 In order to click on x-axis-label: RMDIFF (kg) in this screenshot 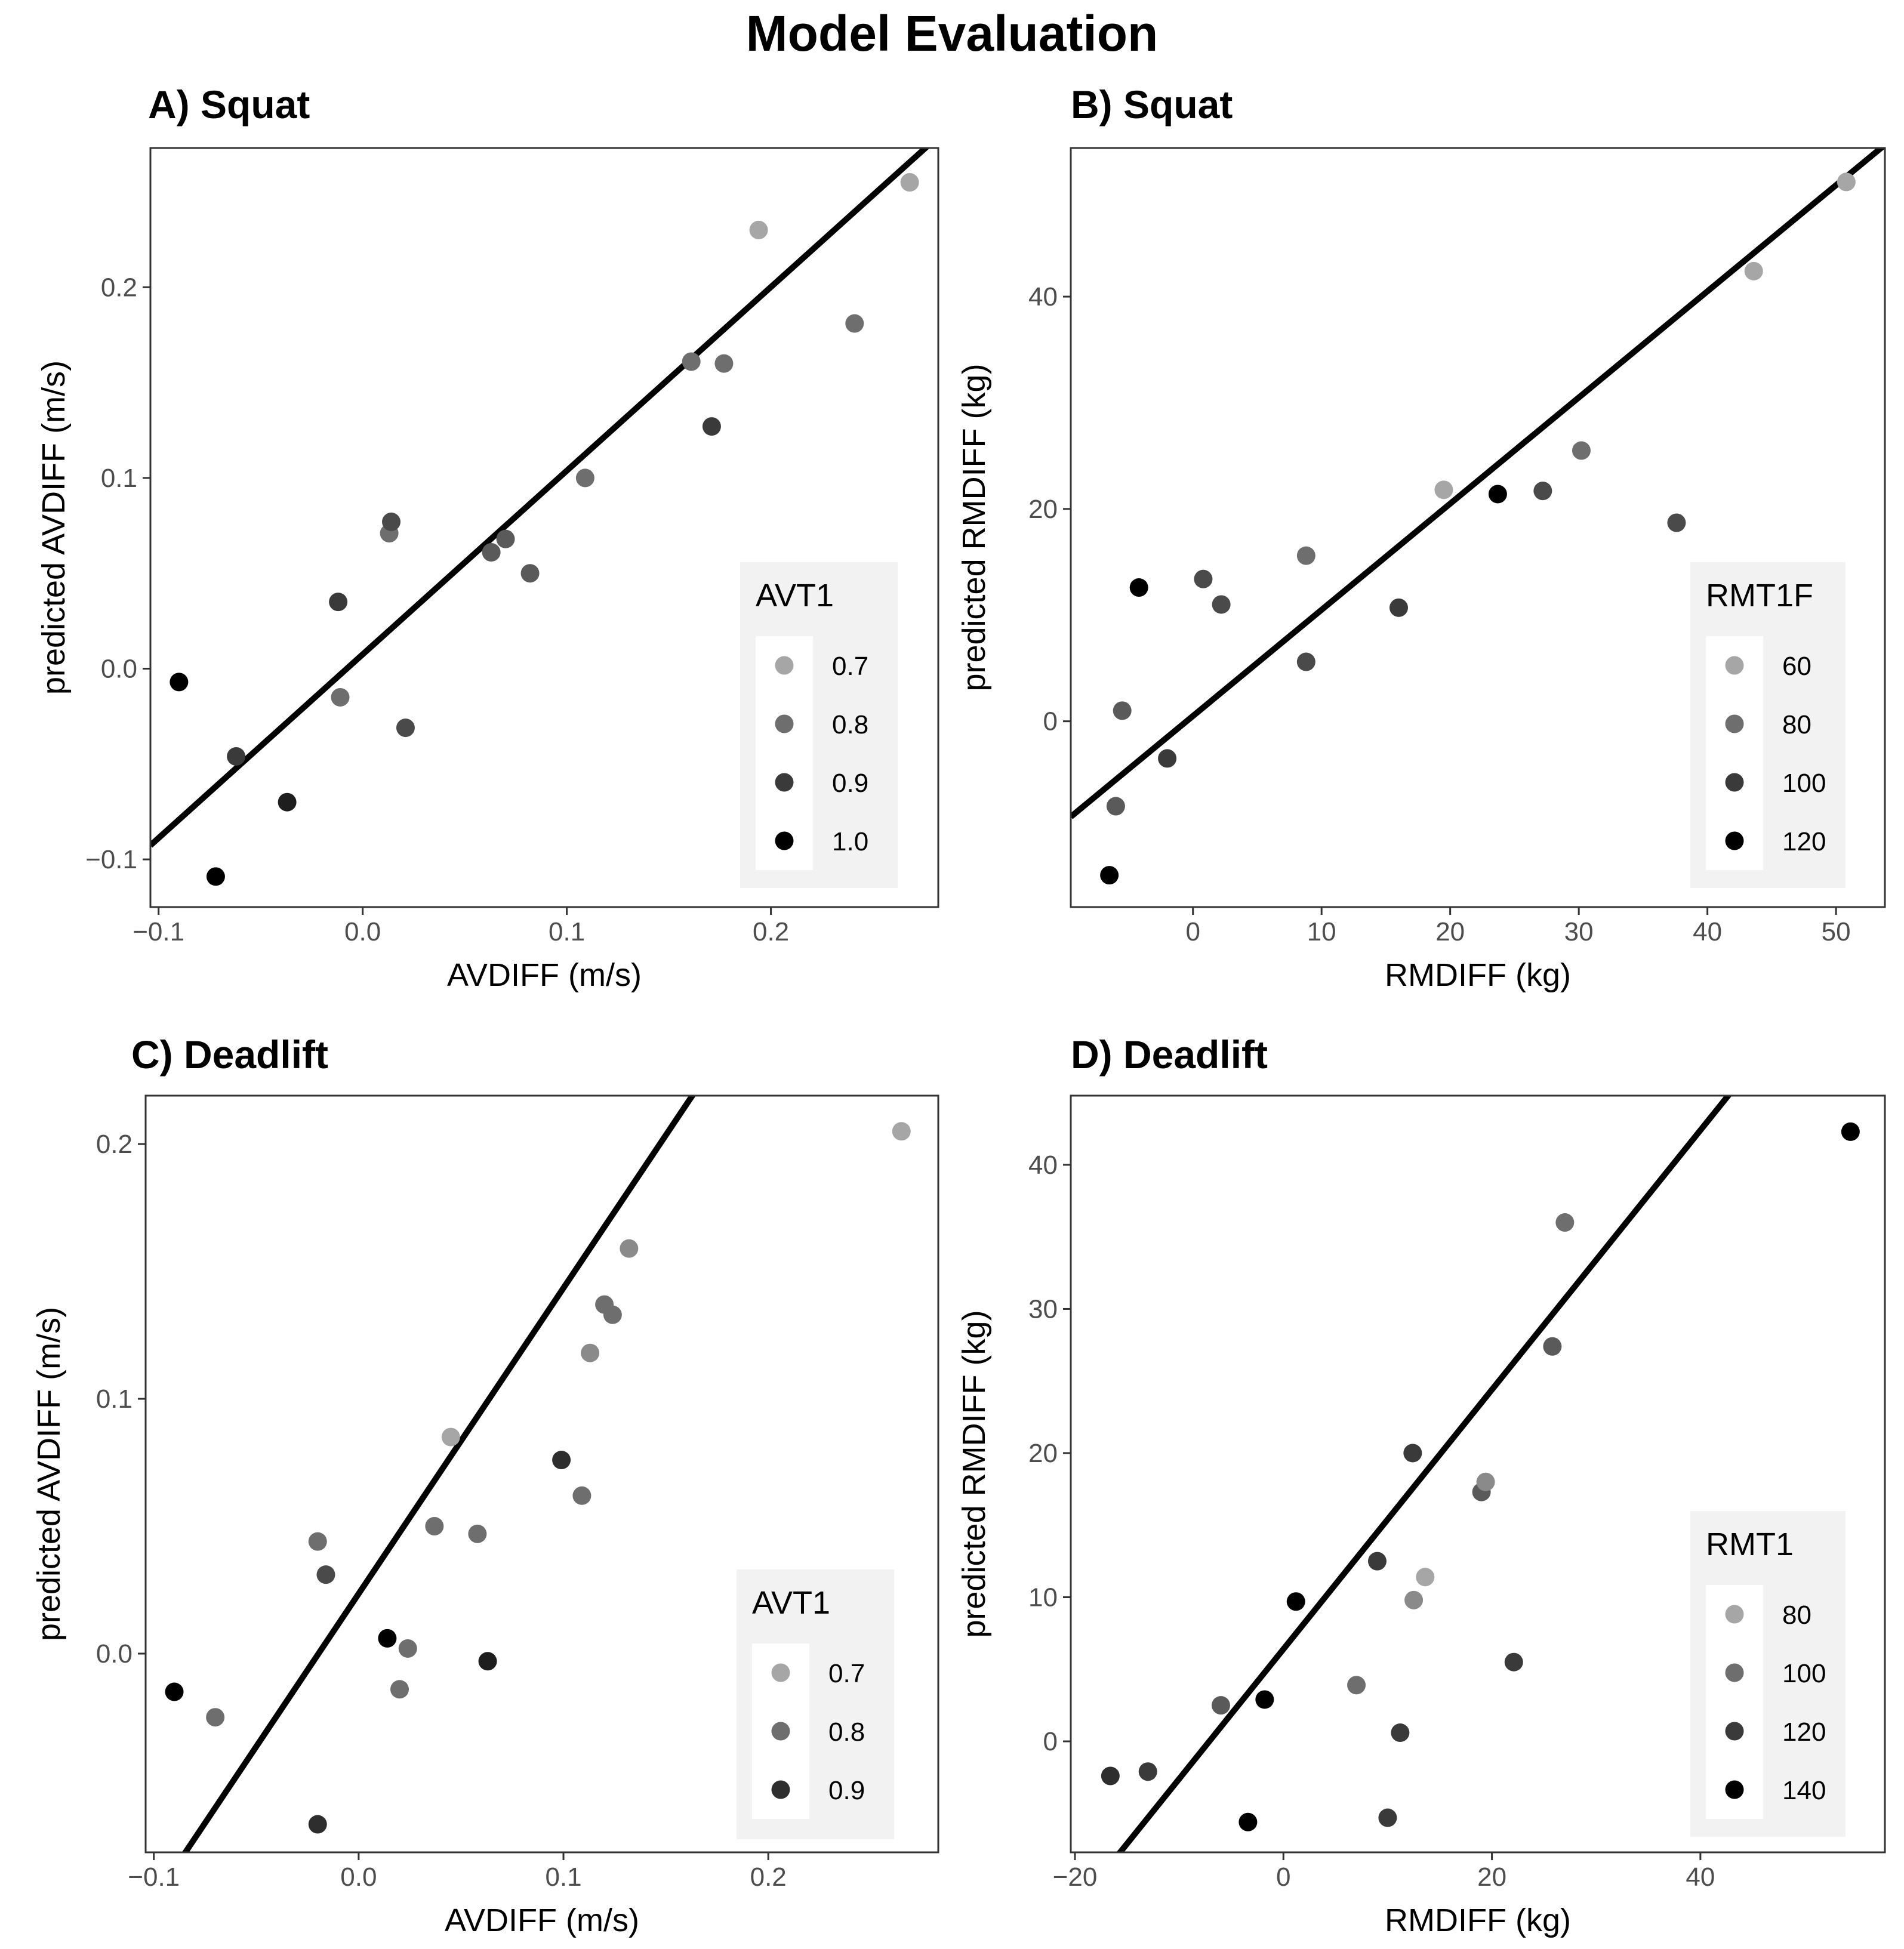, I will do `click(1478, 1920)`.